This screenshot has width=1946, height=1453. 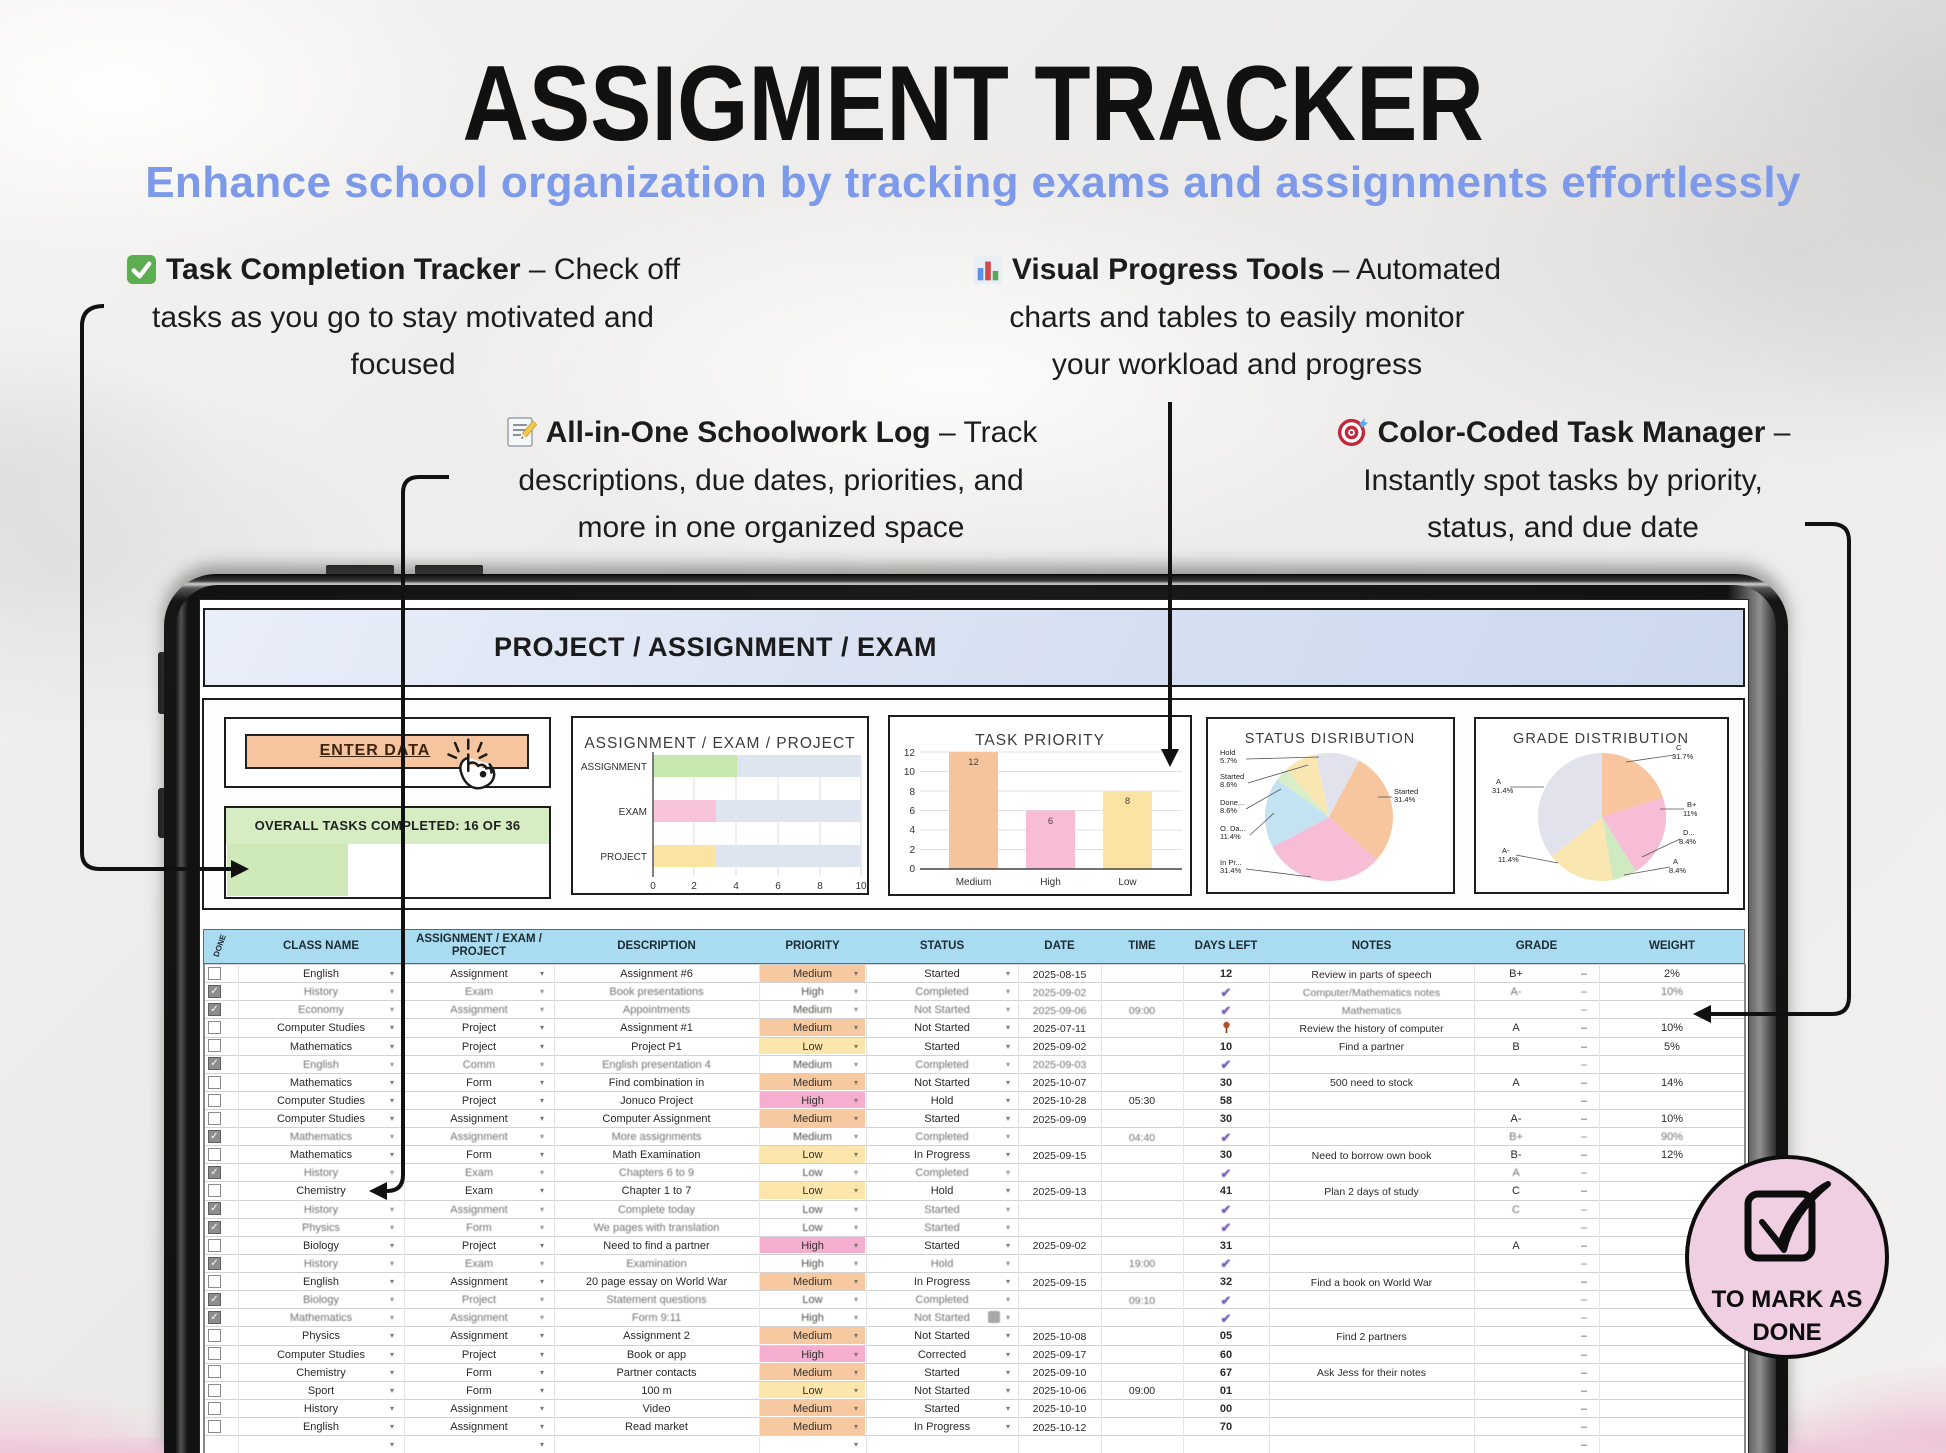 I want to click on svg-text: TASK PRIORITY, so click(x=1040, y=740).